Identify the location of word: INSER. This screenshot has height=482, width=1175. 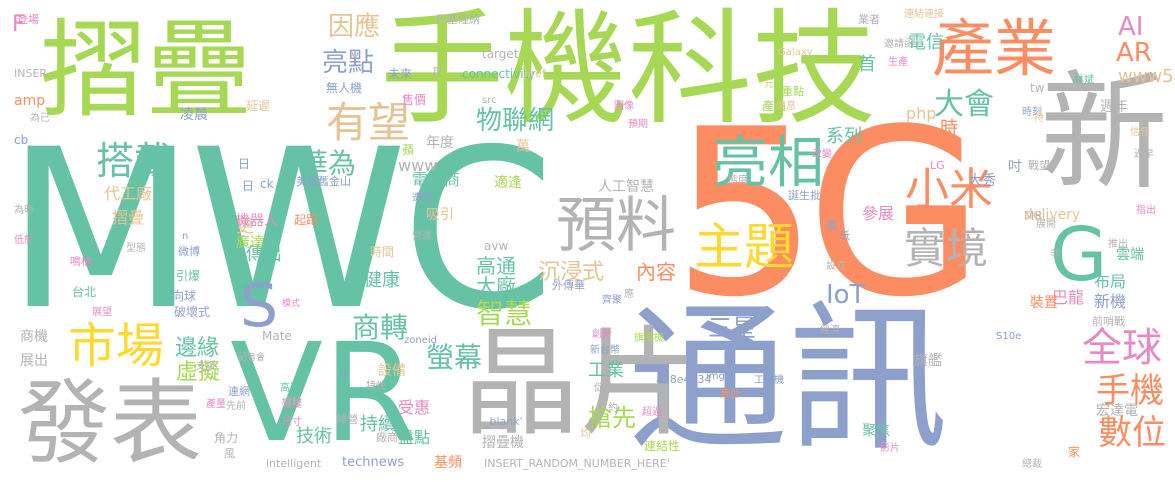
(31, 73).